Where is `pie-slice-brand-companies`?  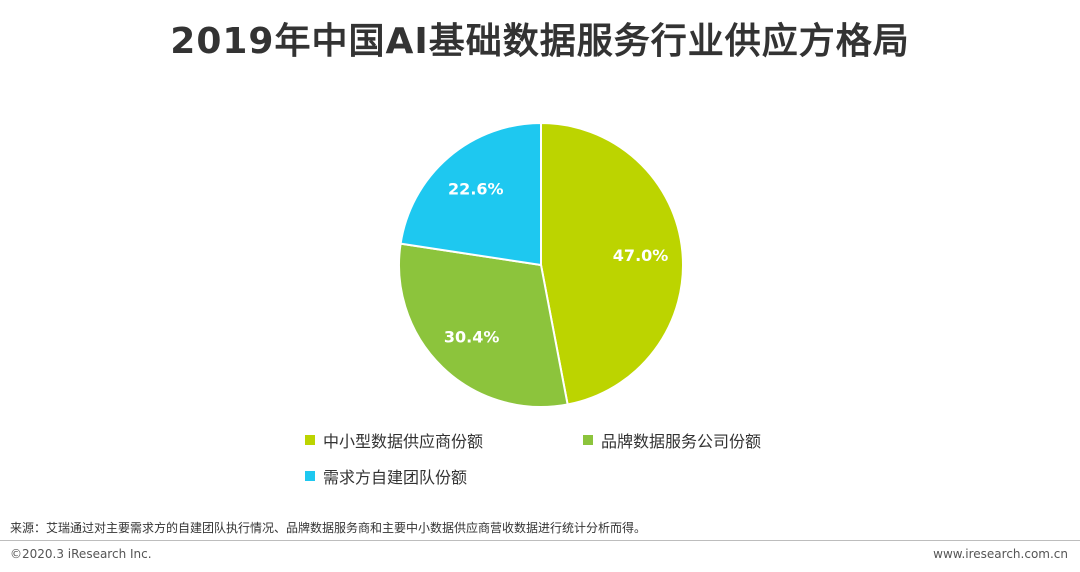
pie-slice-brand-companies is located at coordinates (483, 325).